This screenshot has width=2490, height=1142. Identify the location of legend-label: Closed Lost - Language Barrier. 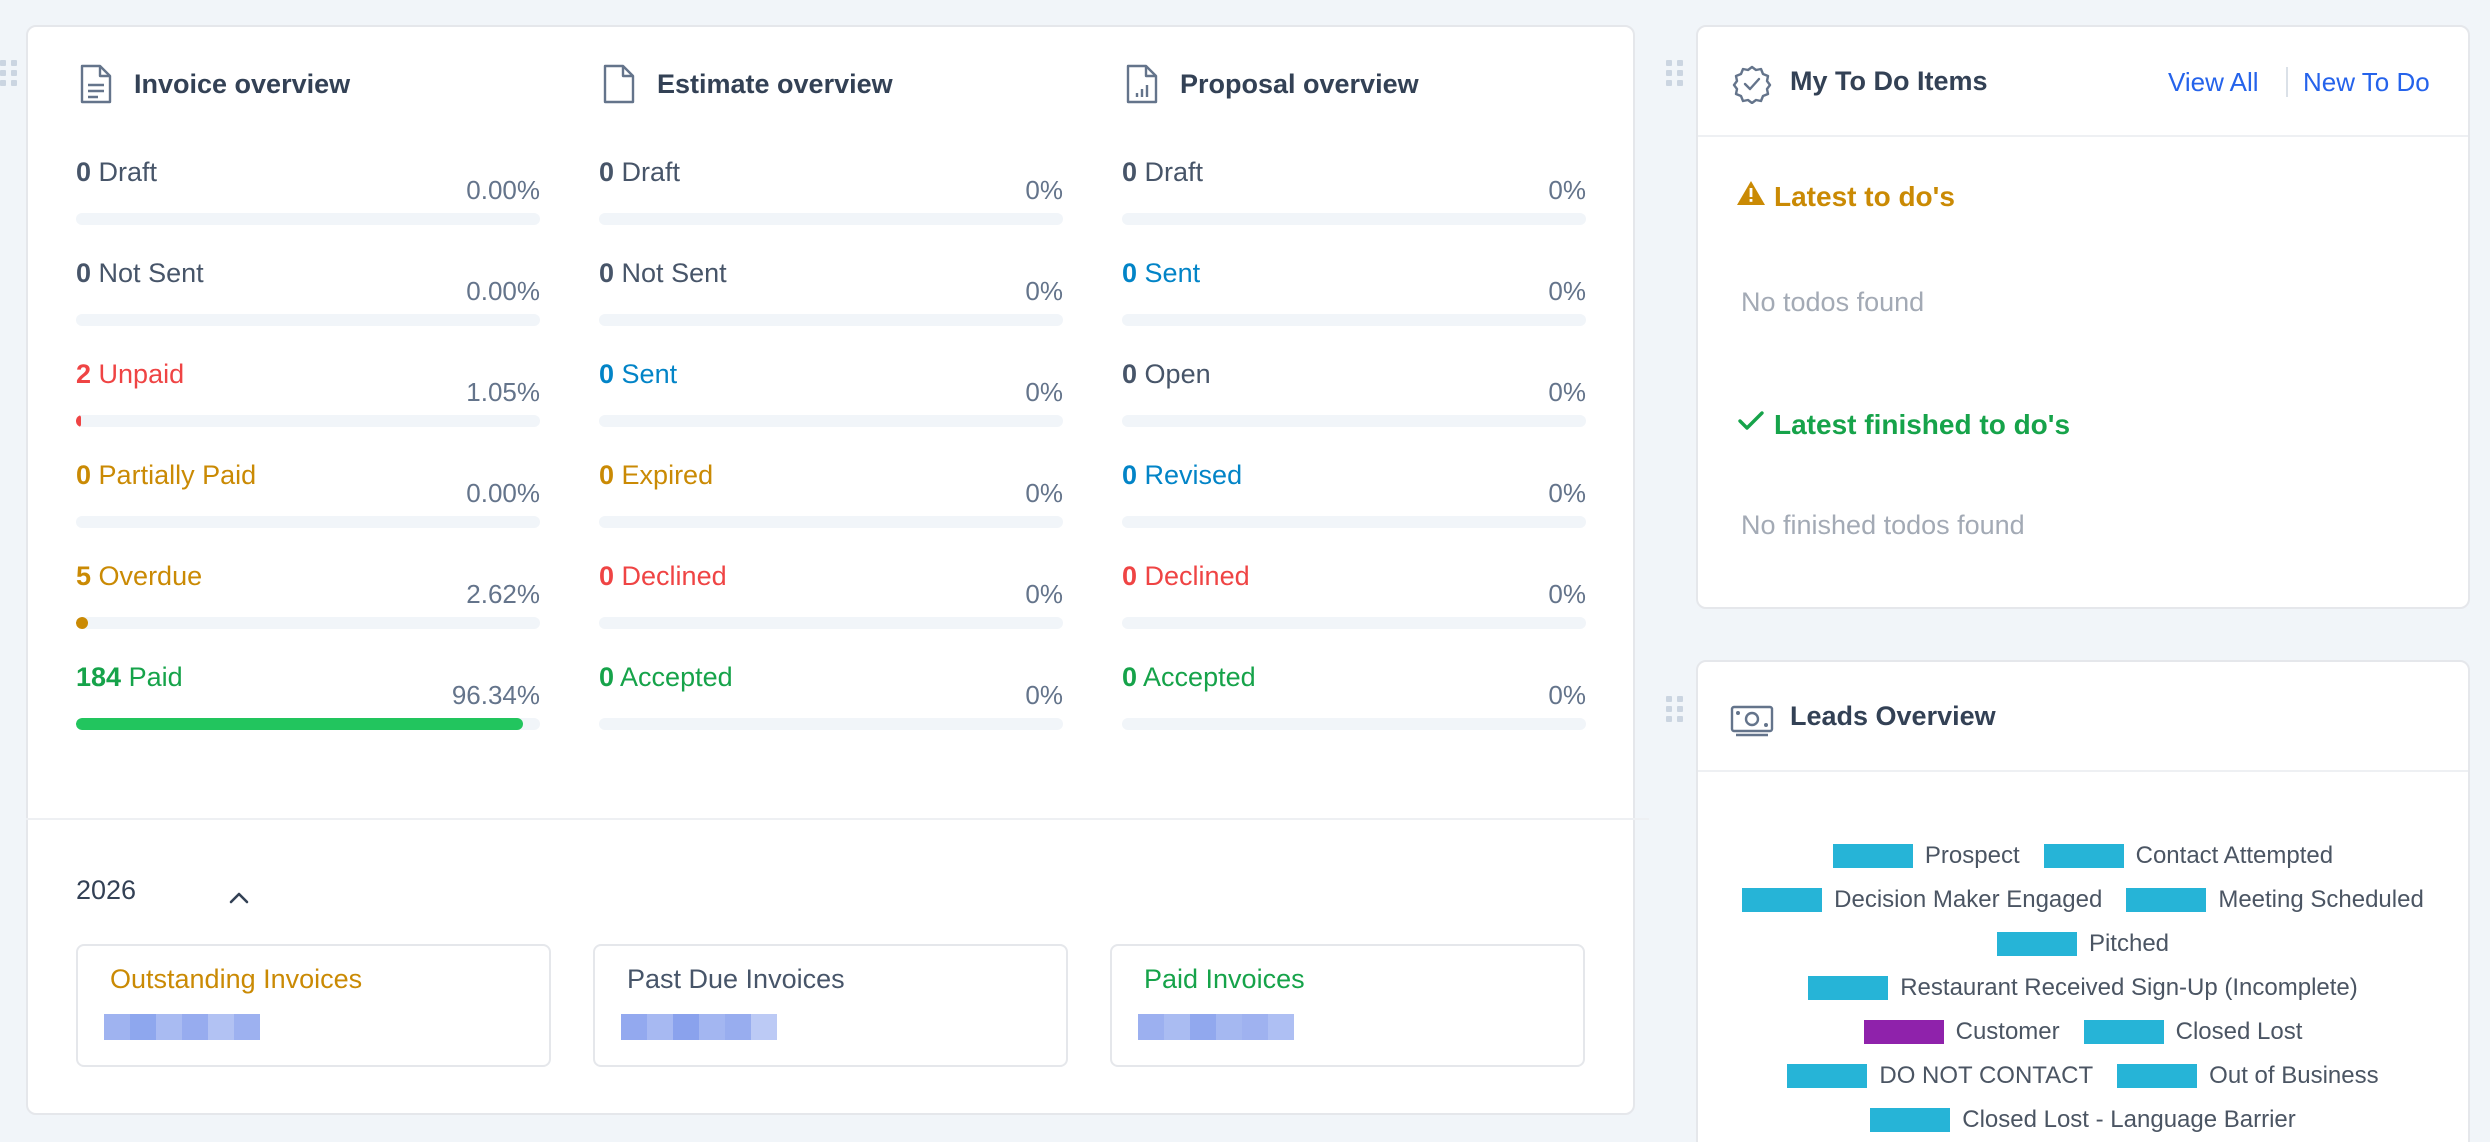
(2129, 1119).